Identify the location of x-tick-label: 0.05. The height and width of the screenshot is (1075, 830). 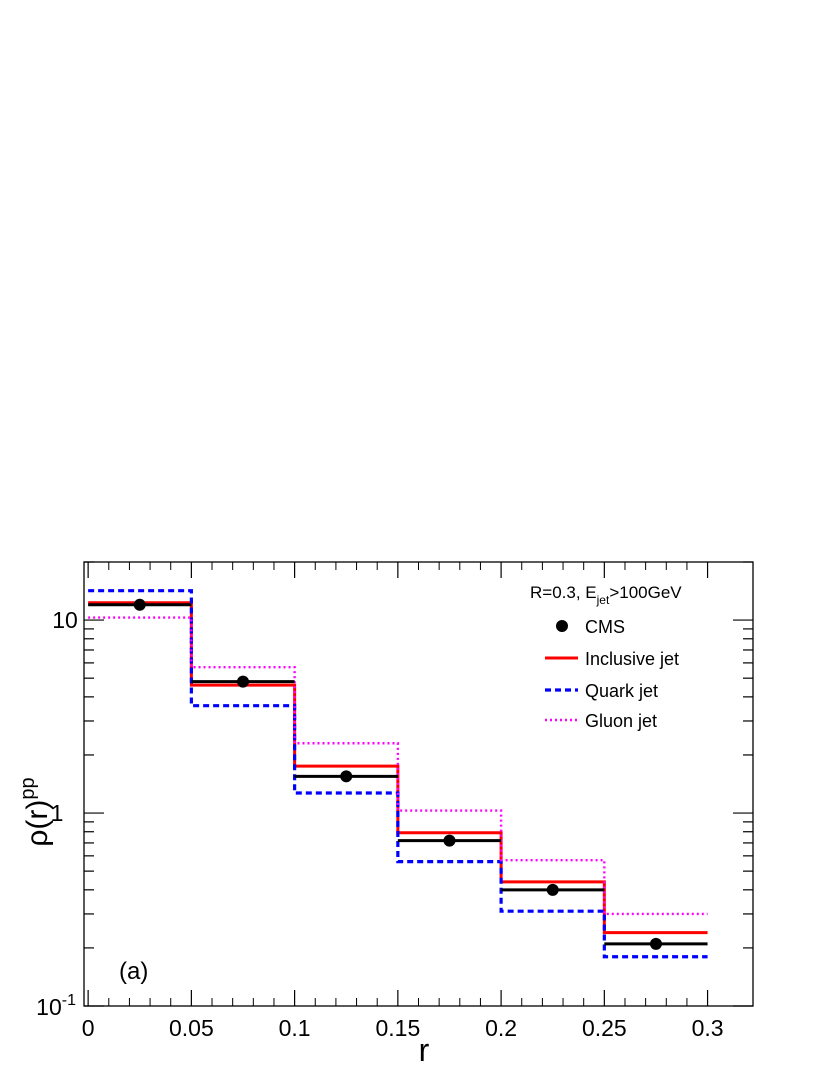
(191, 1028).